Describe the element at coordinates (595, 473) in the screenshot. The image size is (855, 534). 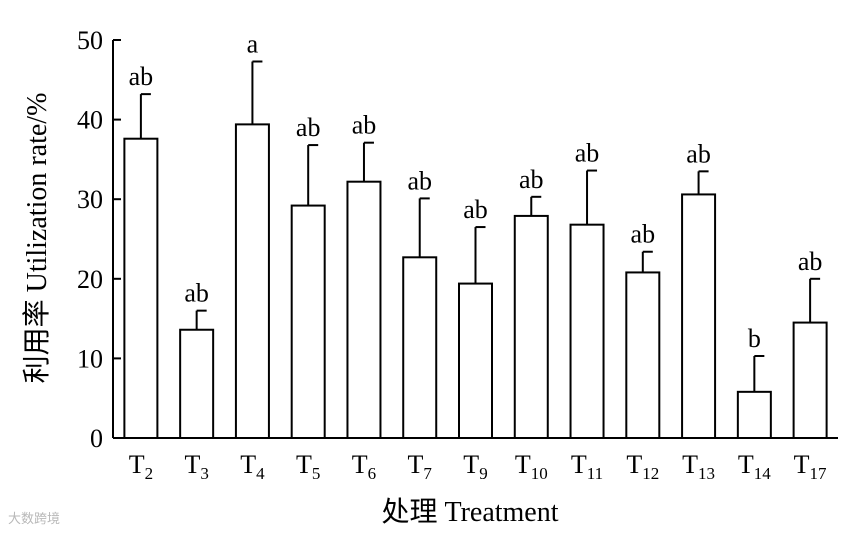
I see `x-tick-label-subscript: 11` at that location.